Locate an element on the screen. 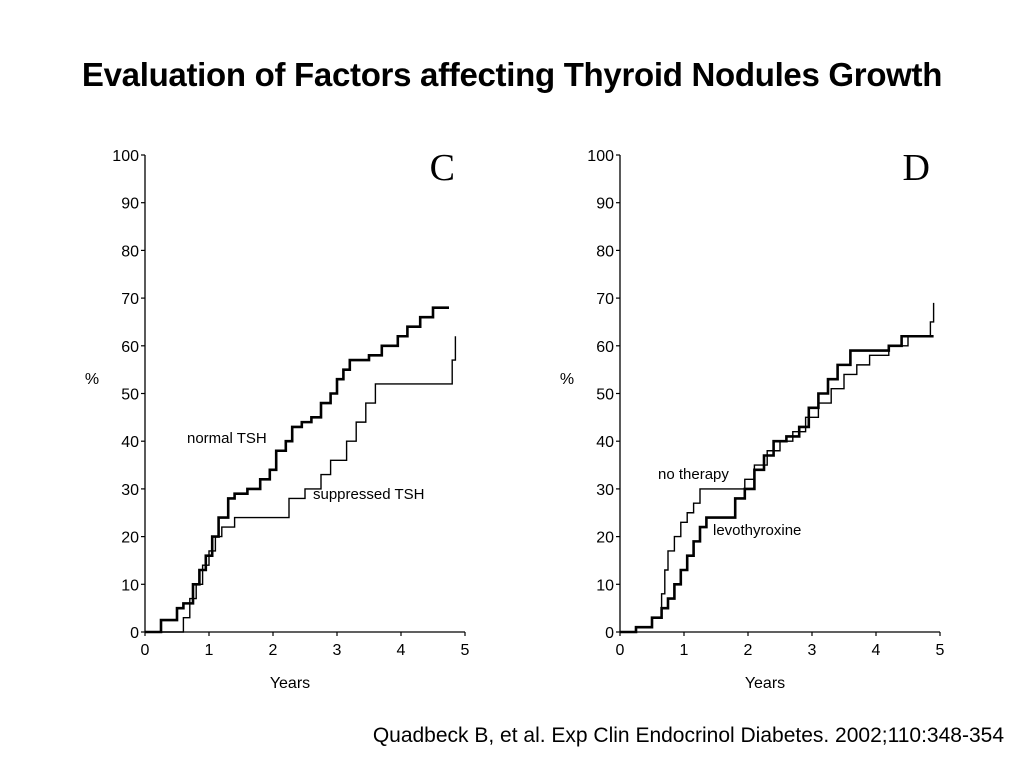  series-label-suppressed-tsh: suppressed TSH is located at coordinates (368, 494).